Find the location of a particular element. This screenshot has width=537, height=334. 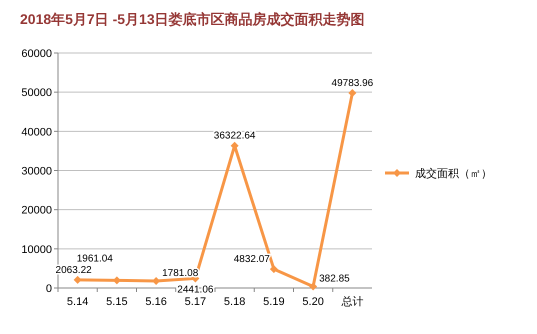

data-label: 2063.22 is located at coordinates (74, 270).